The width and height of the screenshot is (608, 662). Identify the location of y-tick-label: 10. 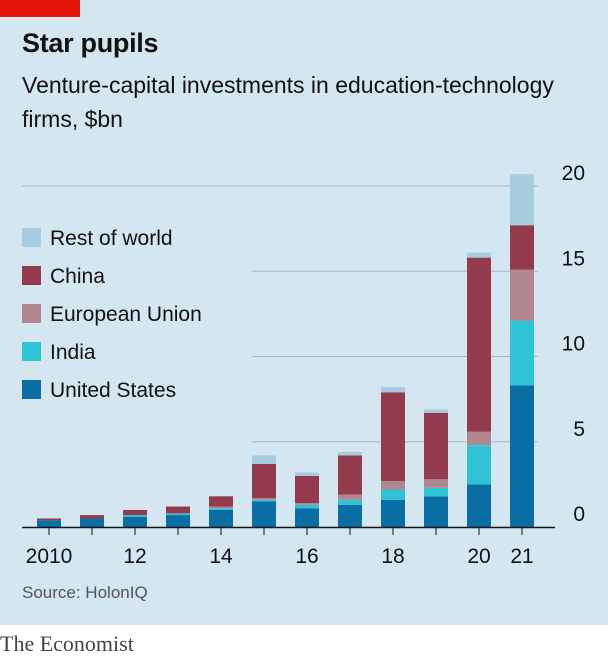
(573, 344).